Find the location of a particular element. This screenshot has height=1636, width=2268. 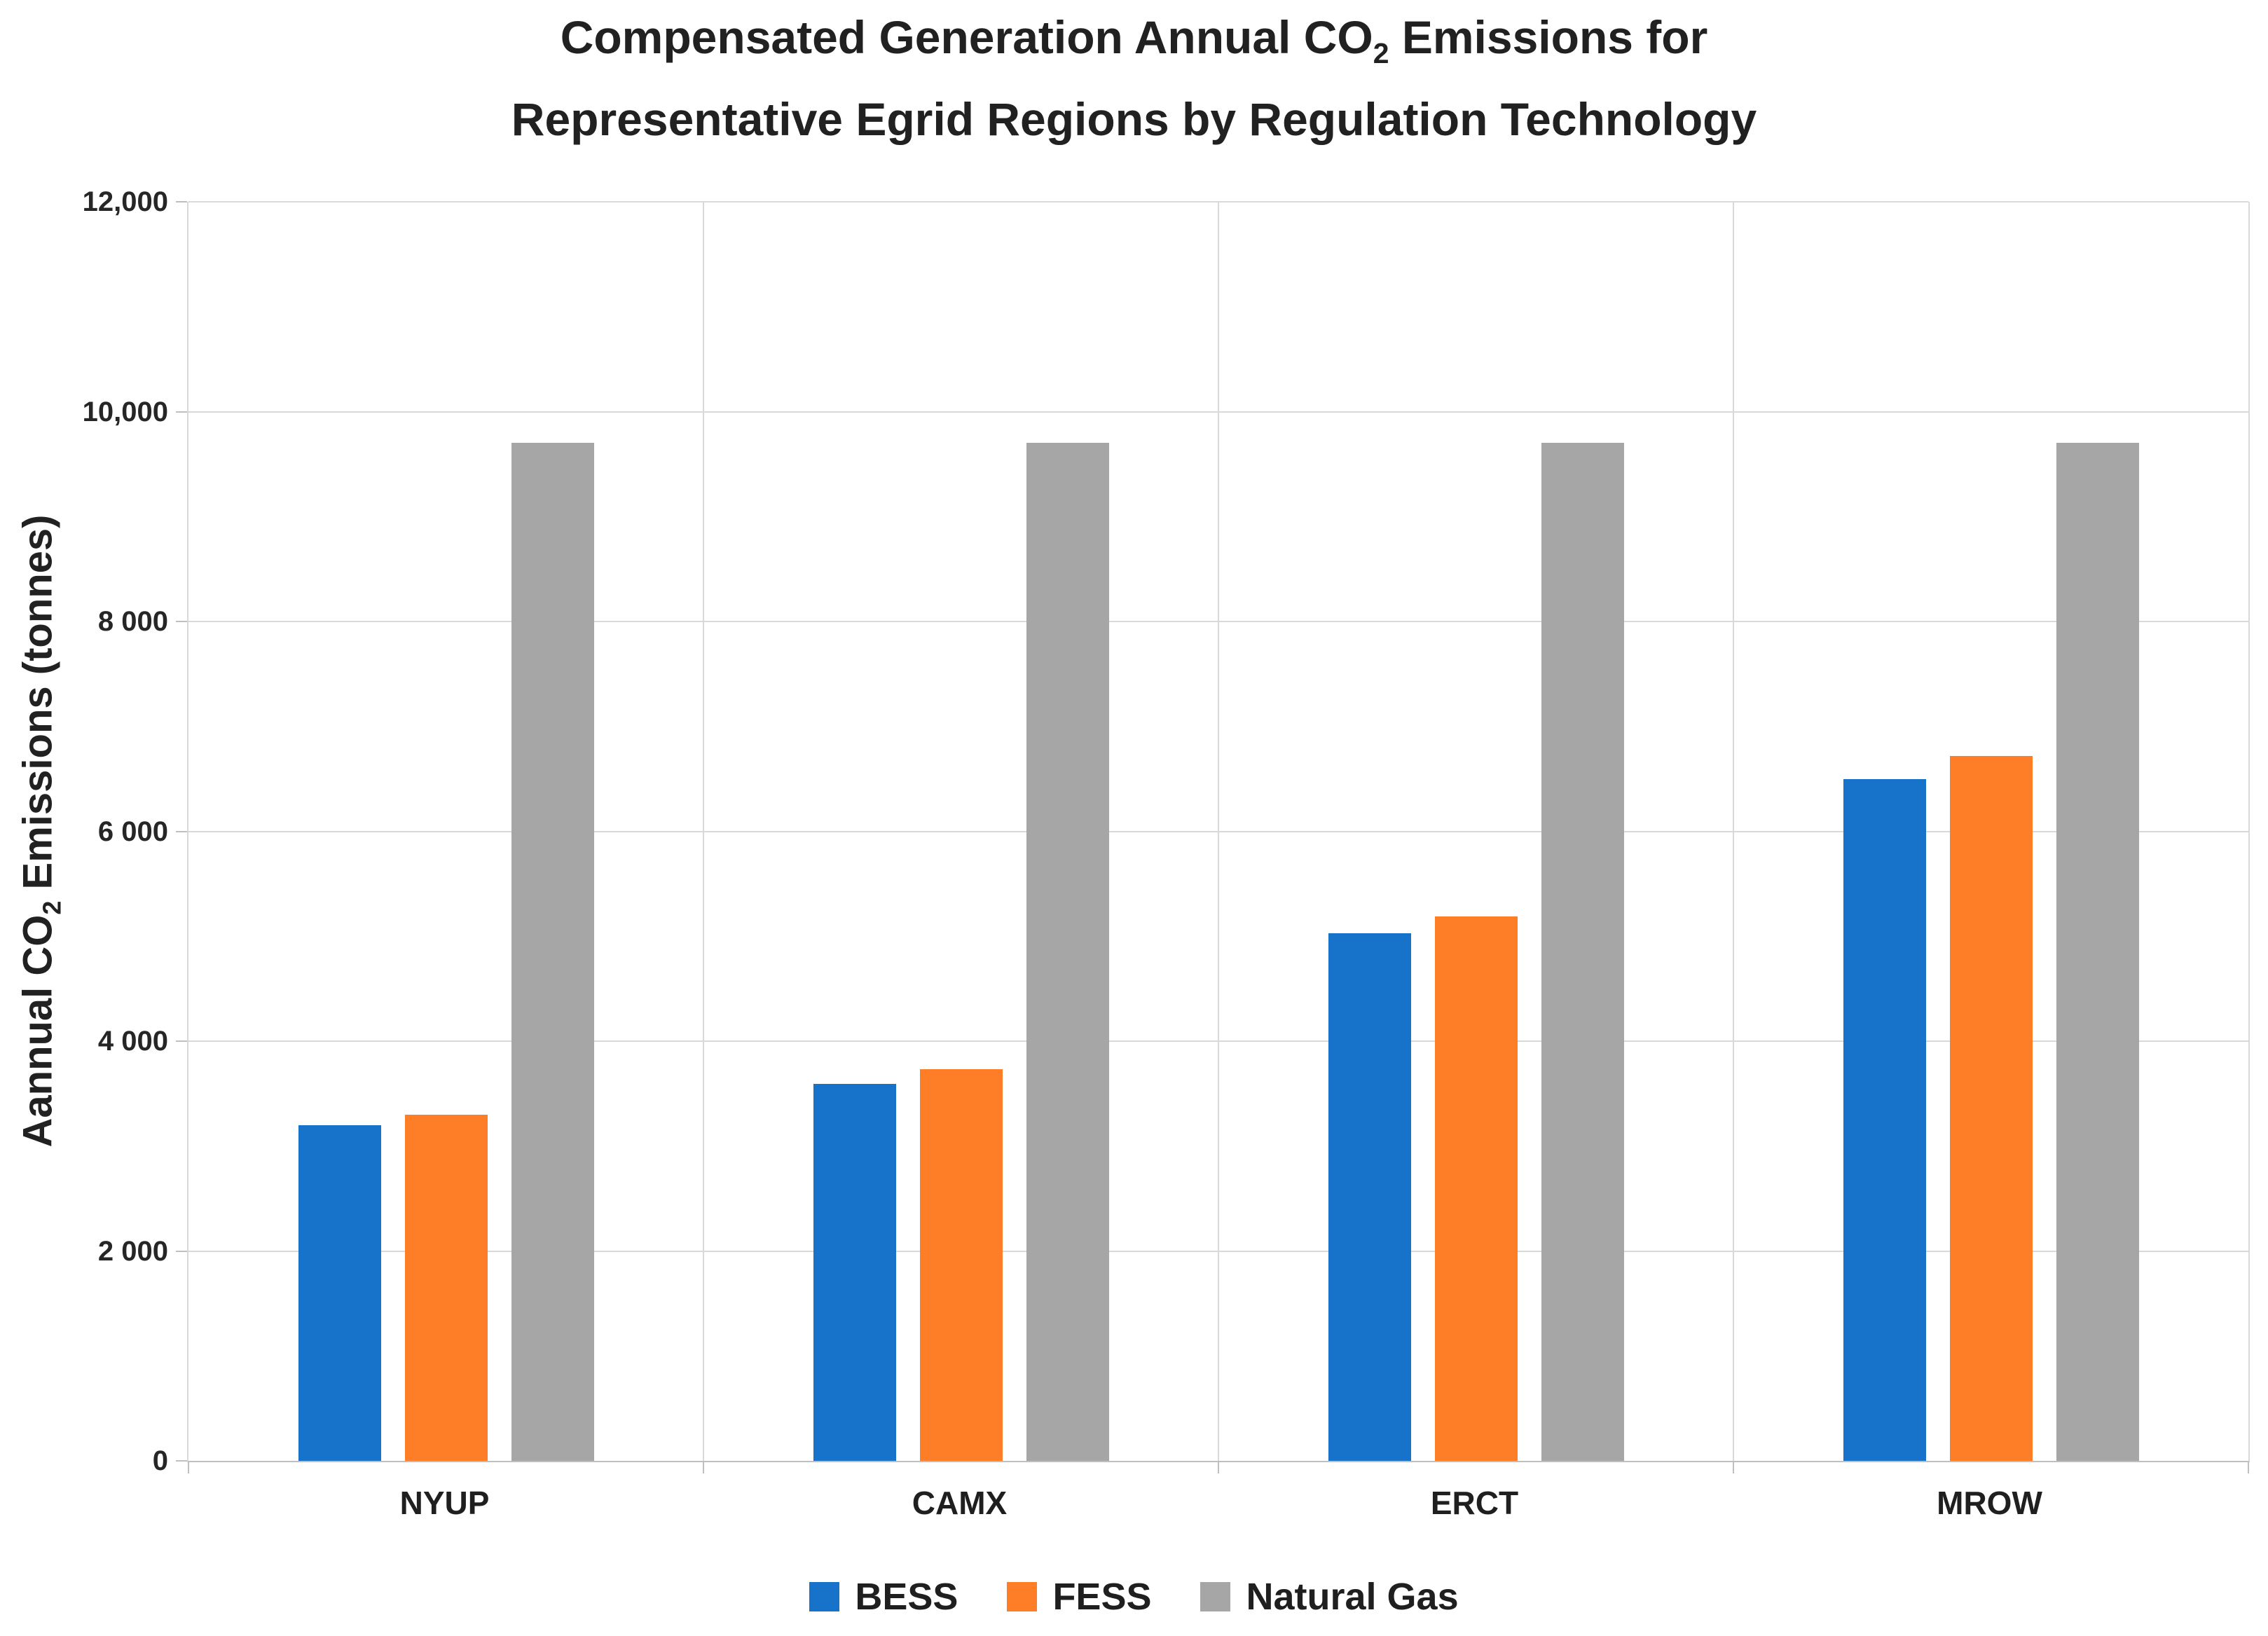

bar-bess-mrow is located at coordinates (1885, 1119).